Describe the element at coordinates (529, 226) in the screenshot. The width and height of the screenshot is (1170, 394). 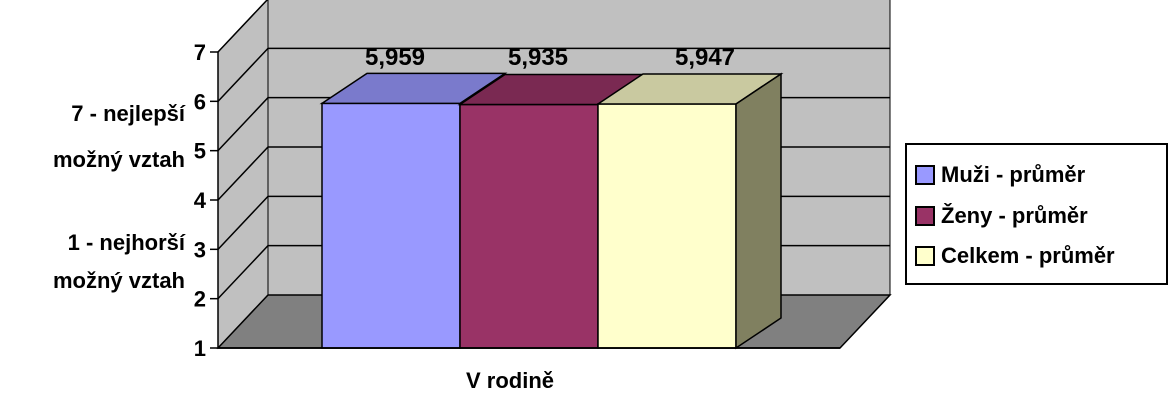
I see `bar-zeny-front` at that location.